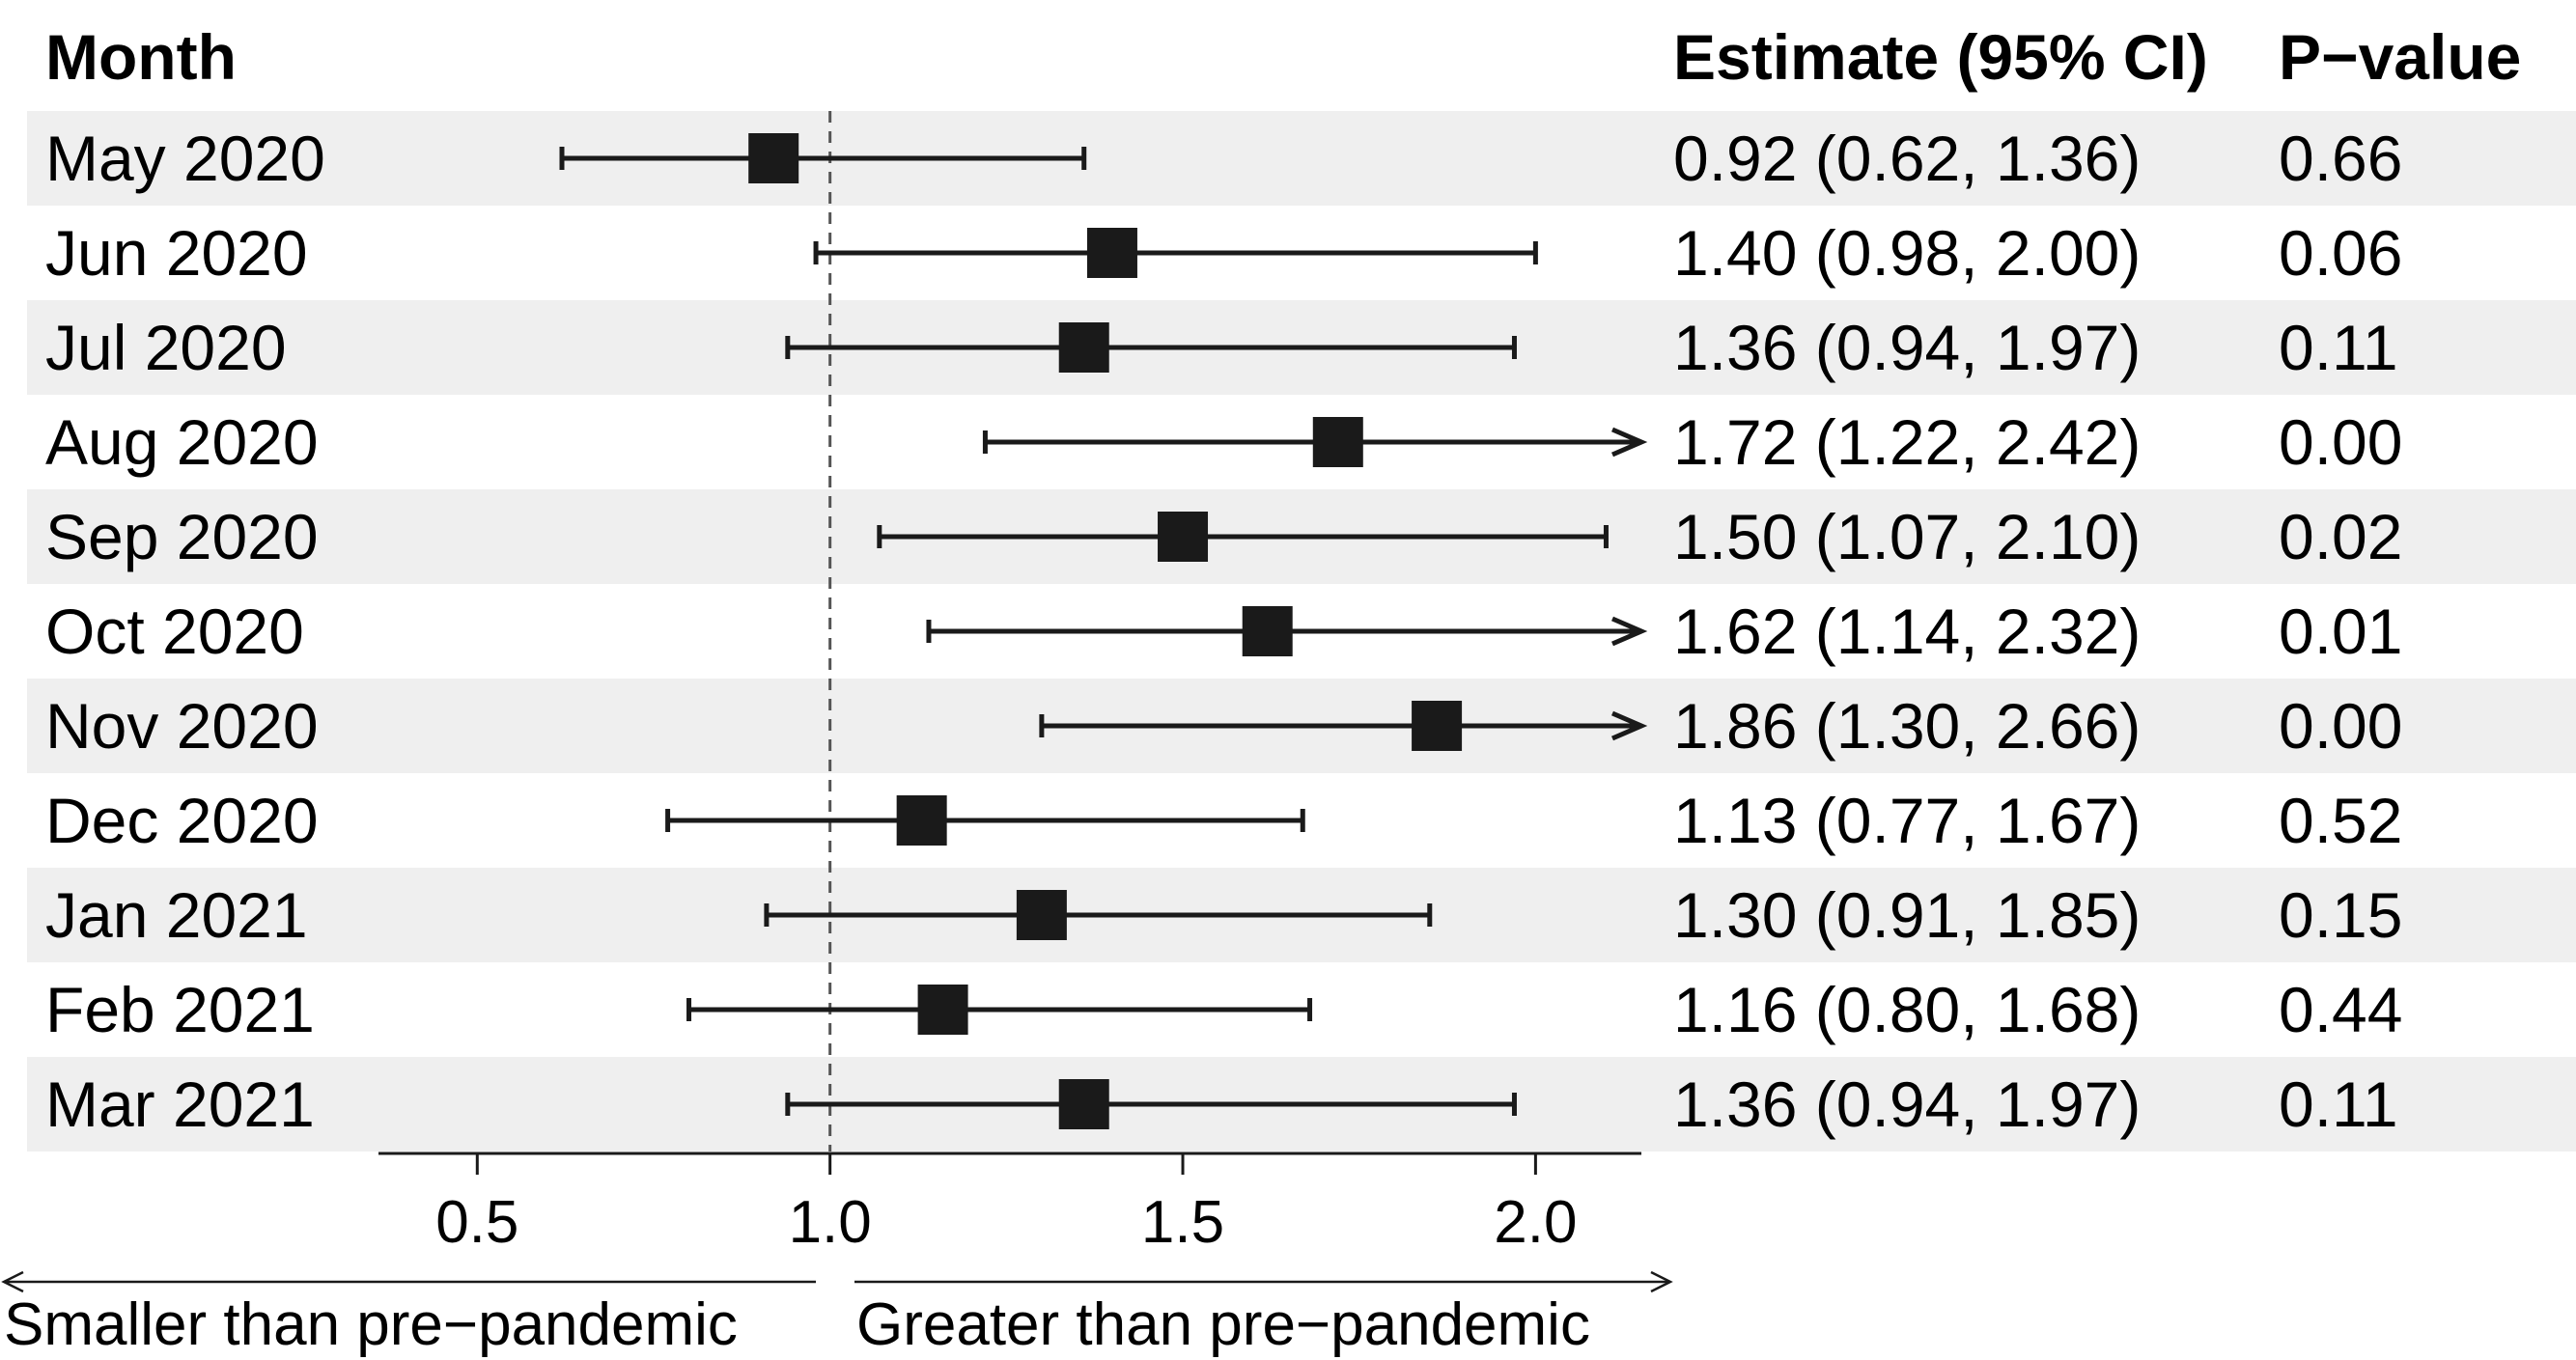 The width and height of the screenshot is (2576, 1360). I want to click on forest-row: Nov 2020 1.86 (1.30, 2.66) 0.00, so click(1224, 726).